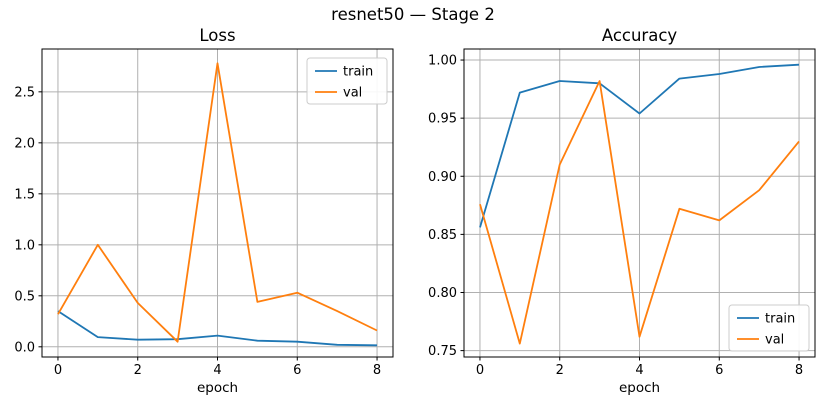 The width and height of the screenshot is (826, 411). I want to click on chart-title: Accuracy, so click(640, 35).